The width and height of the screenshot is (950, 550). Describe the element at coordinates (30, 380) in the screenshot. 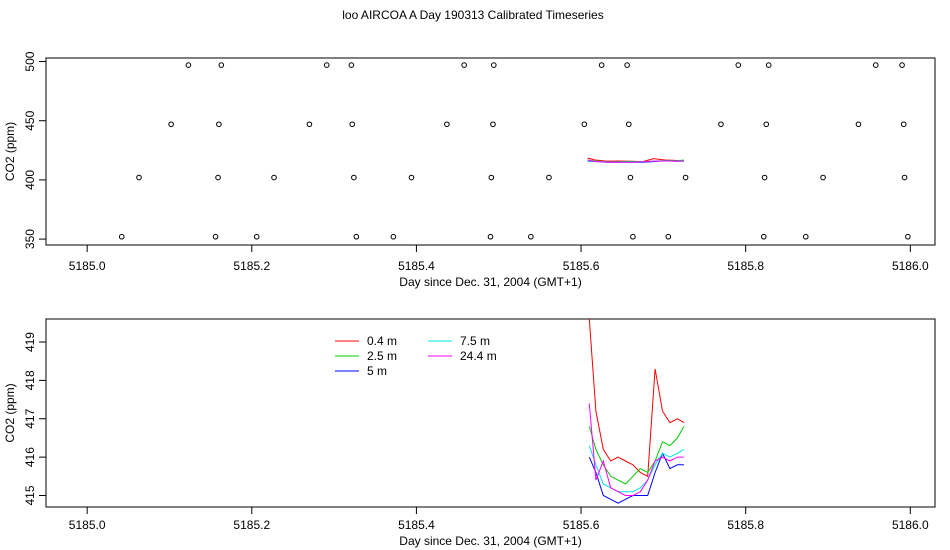

I see `y-tick-label: 418` at that location.